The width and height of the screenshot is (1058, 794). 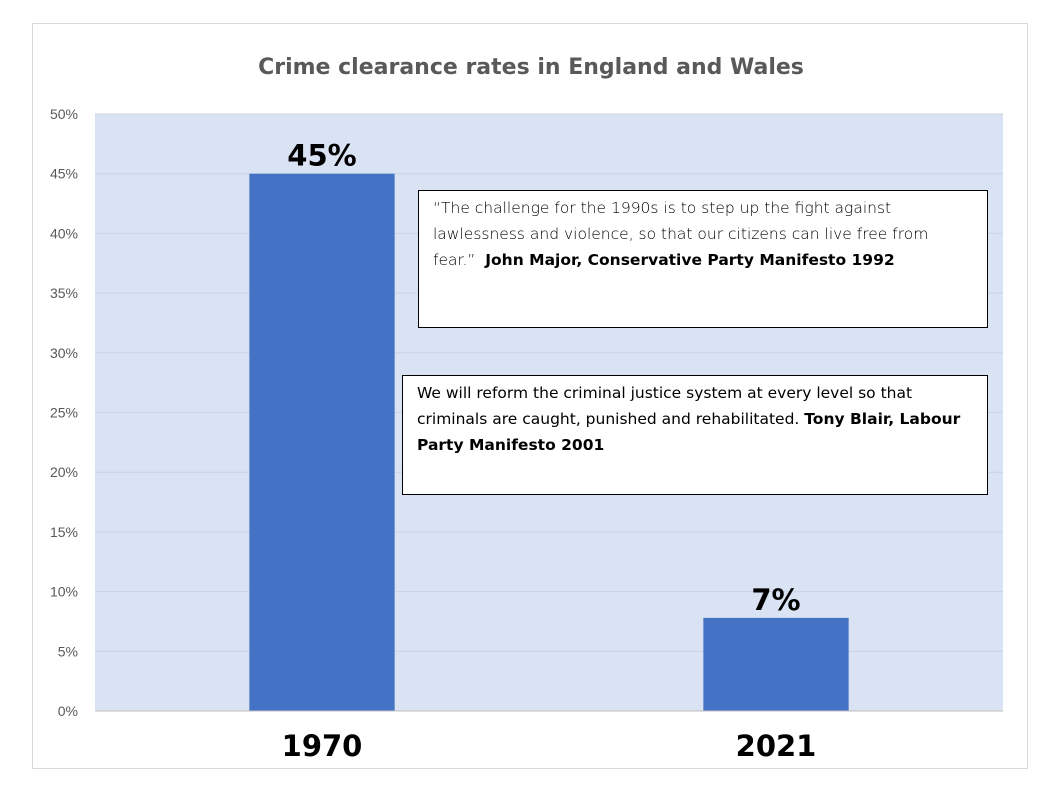 I want to click on y-tick-label: 20%, so click(x=64, y=472).